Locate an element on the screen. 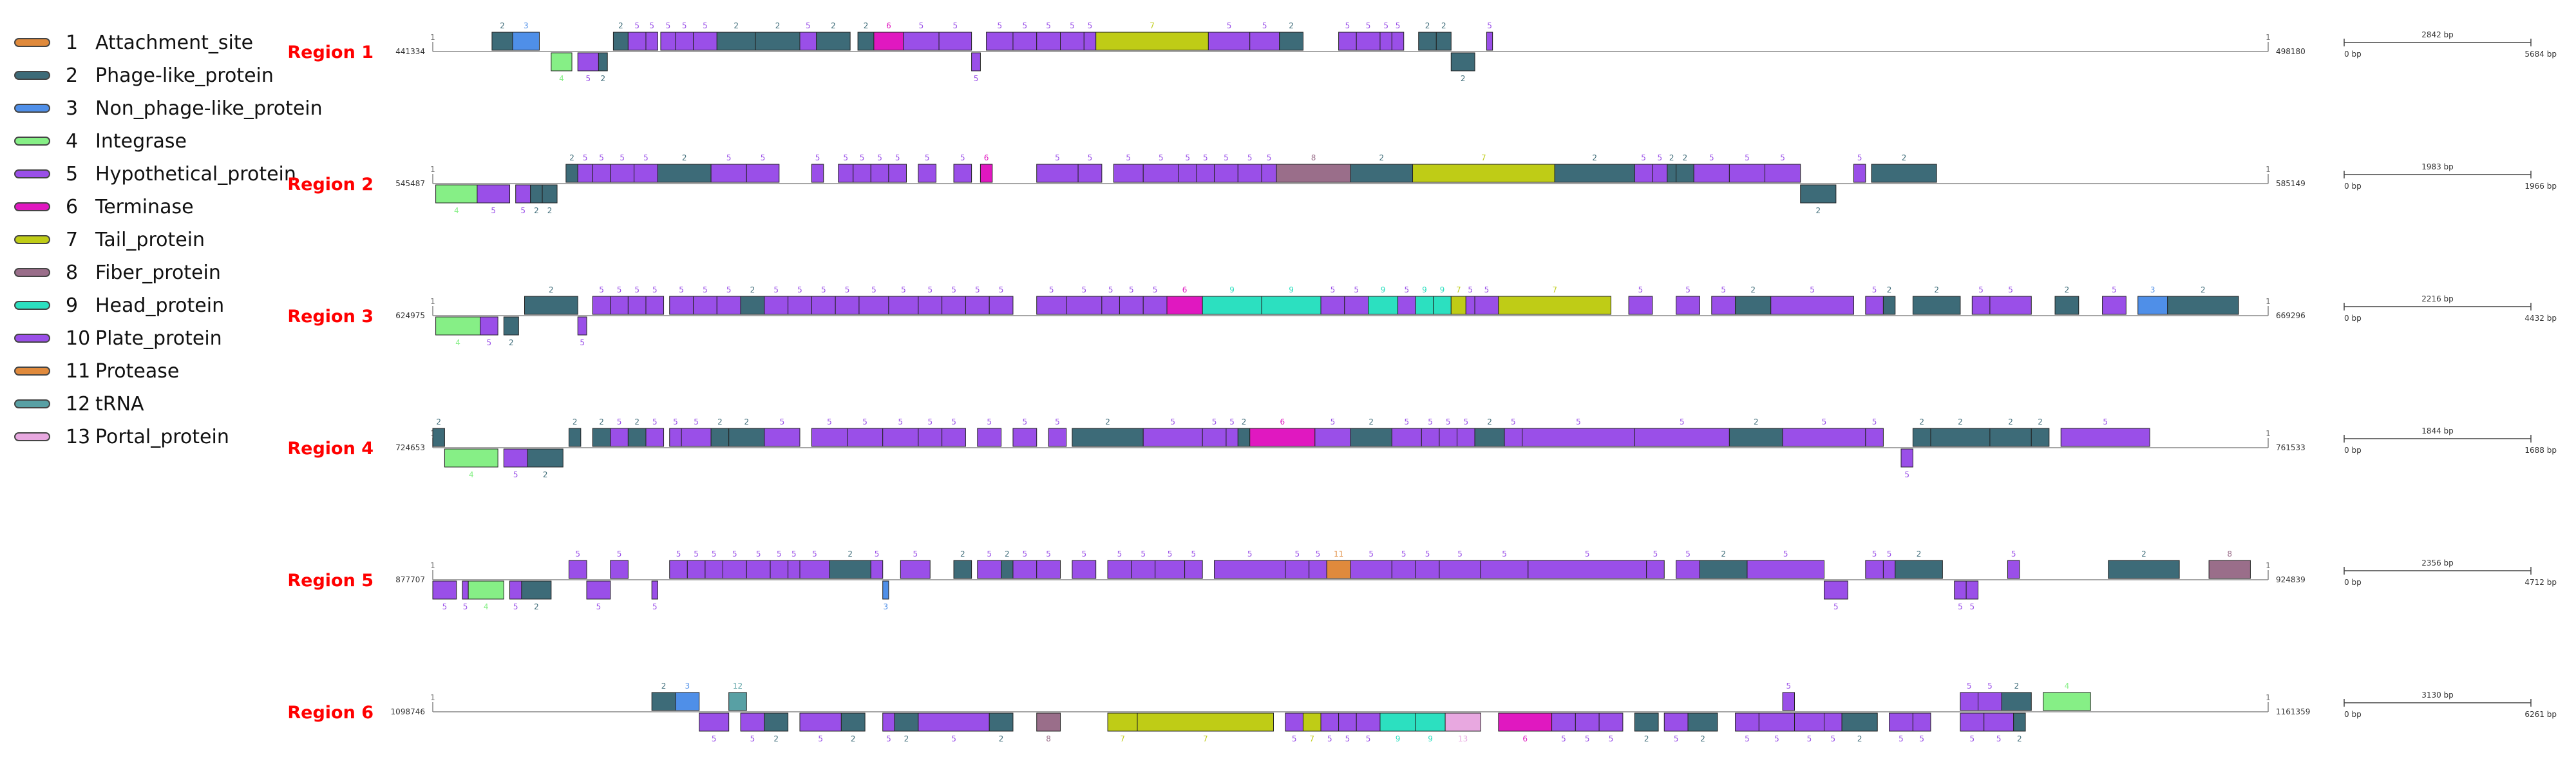 The image size is (2576, 773). scale-bar-start: 0 bp is located at coordinates (2353, 714).